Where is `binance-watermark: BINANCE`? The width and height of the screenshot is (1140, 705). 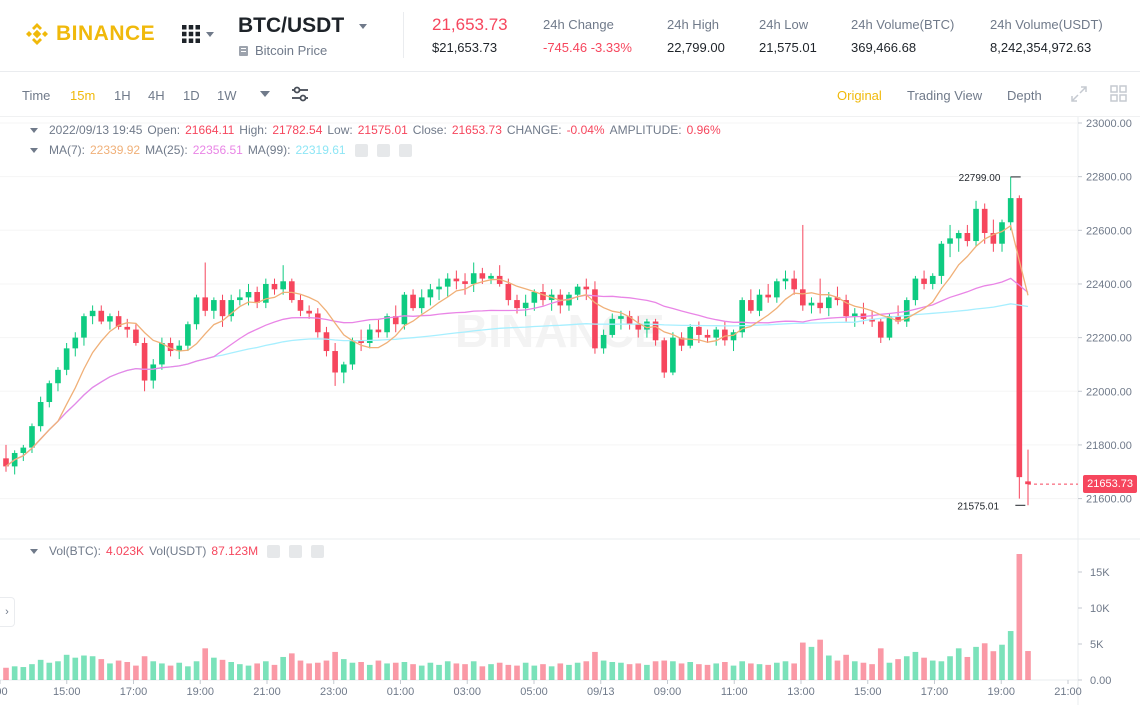 binance-watermark: BINANCE is located at coordinates (560, 331).